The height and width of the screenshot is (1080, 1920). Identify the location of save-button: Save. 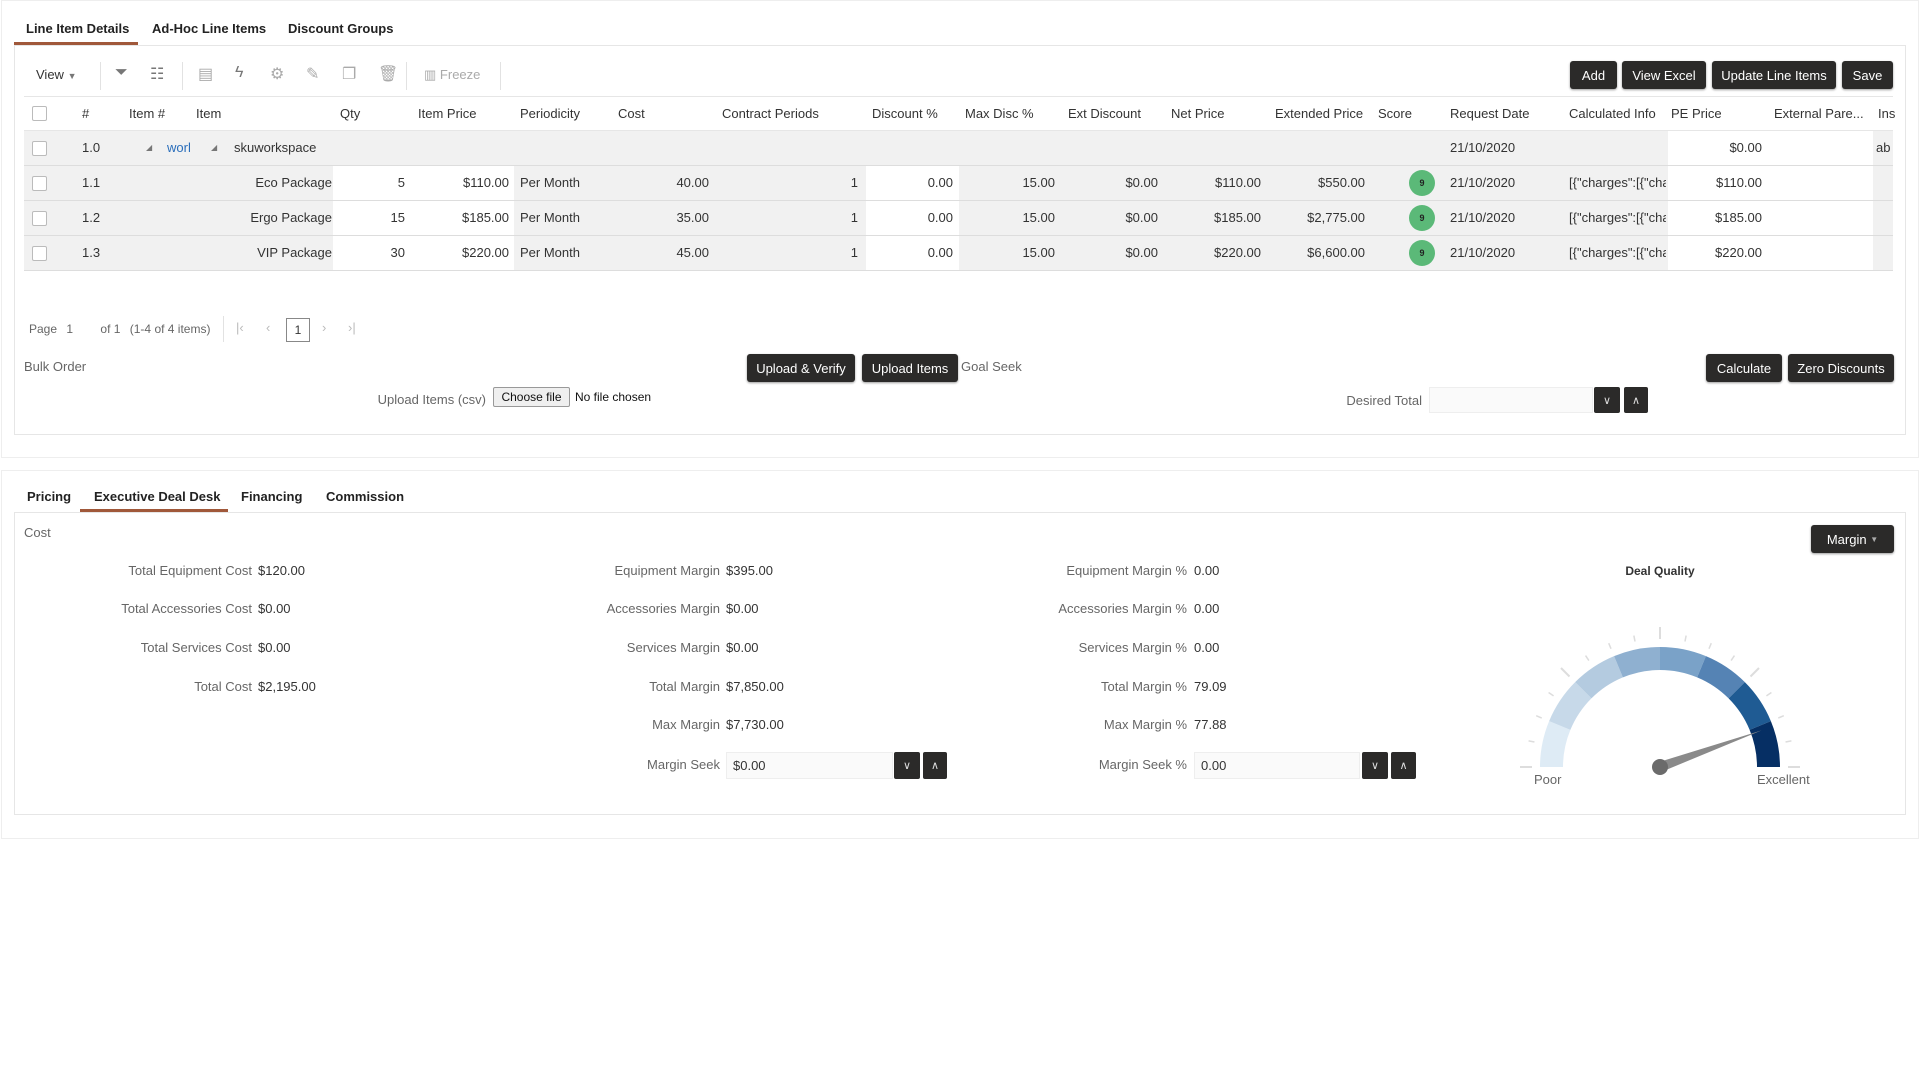
(1867, 75).